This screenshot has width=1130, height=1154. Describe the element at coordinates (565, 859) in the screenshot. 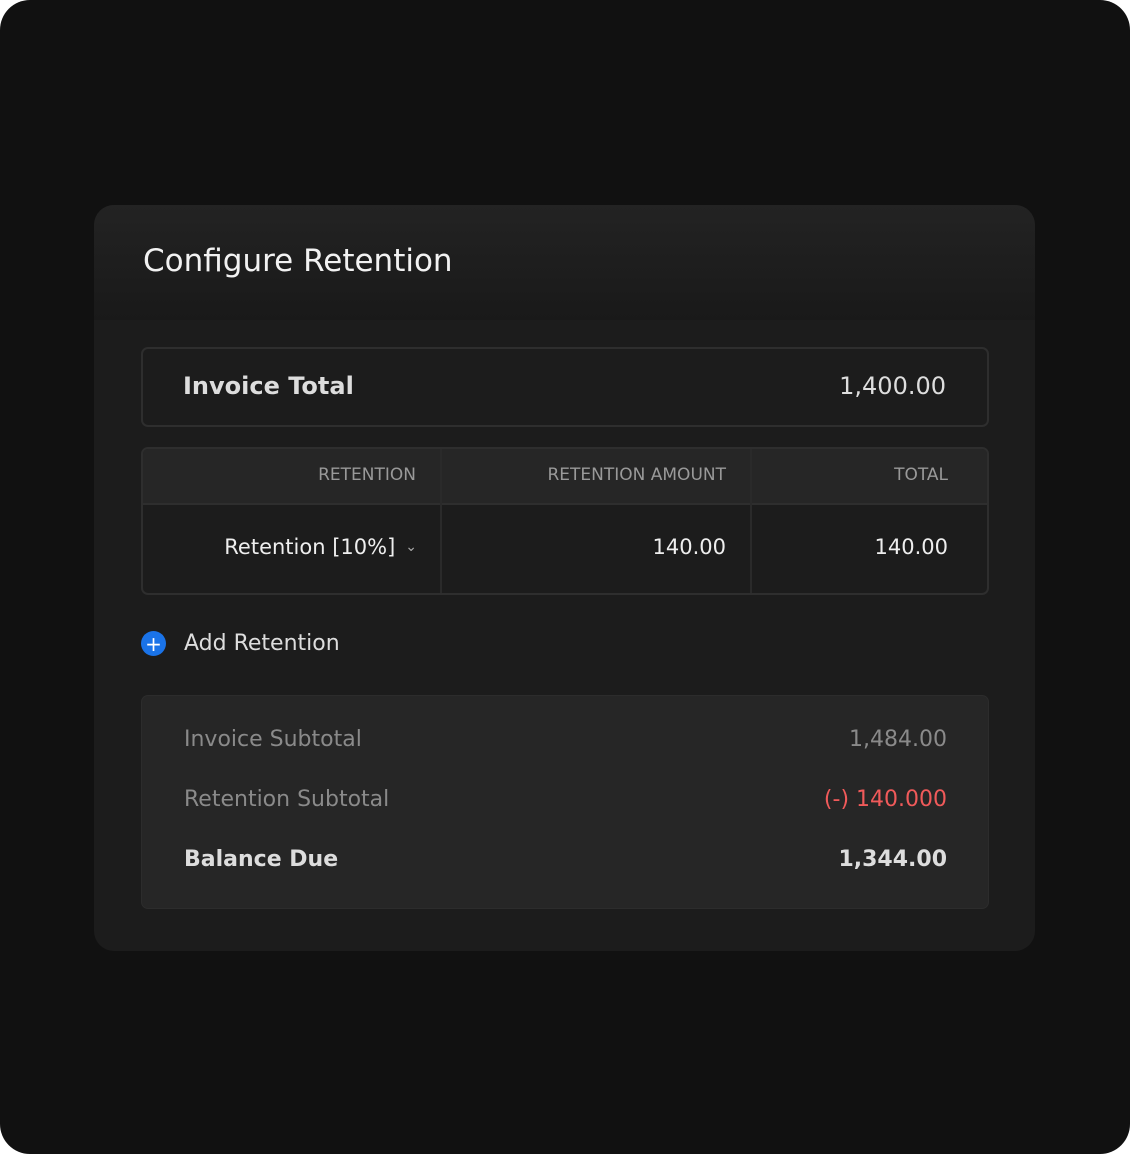

I see `balance-due-row: Balance Due 1,344.00` at that location.